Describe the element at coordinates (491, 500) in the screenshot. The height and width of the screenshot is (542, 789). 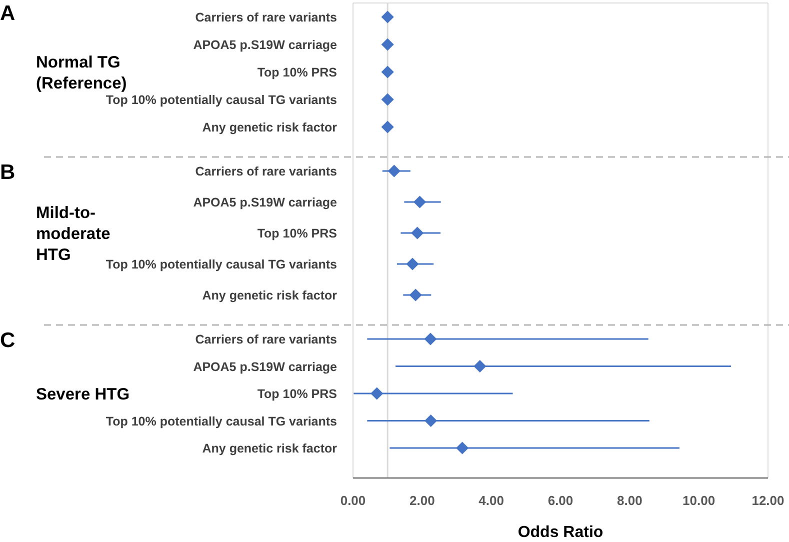
I see `x-tick-label: 4.00` at that location.